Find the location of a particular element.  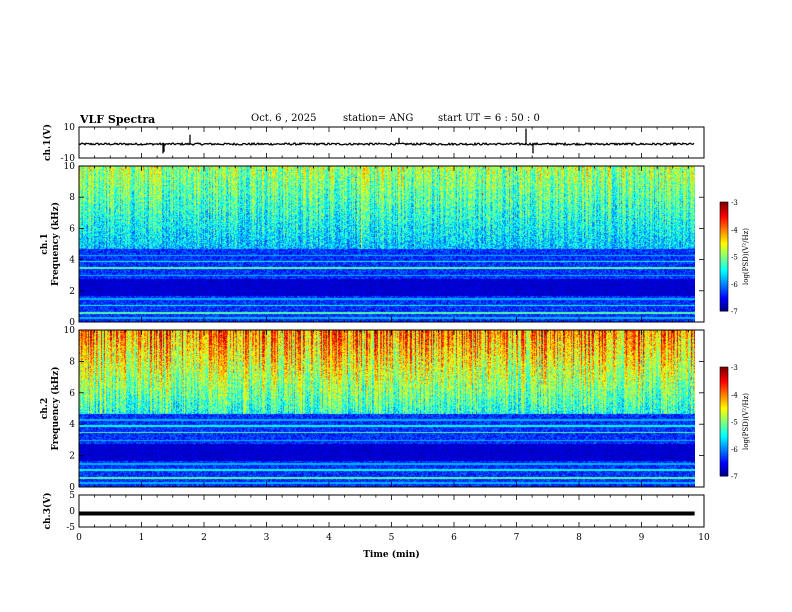

x-tick-label: 6 is located at coordinates (454, 538).